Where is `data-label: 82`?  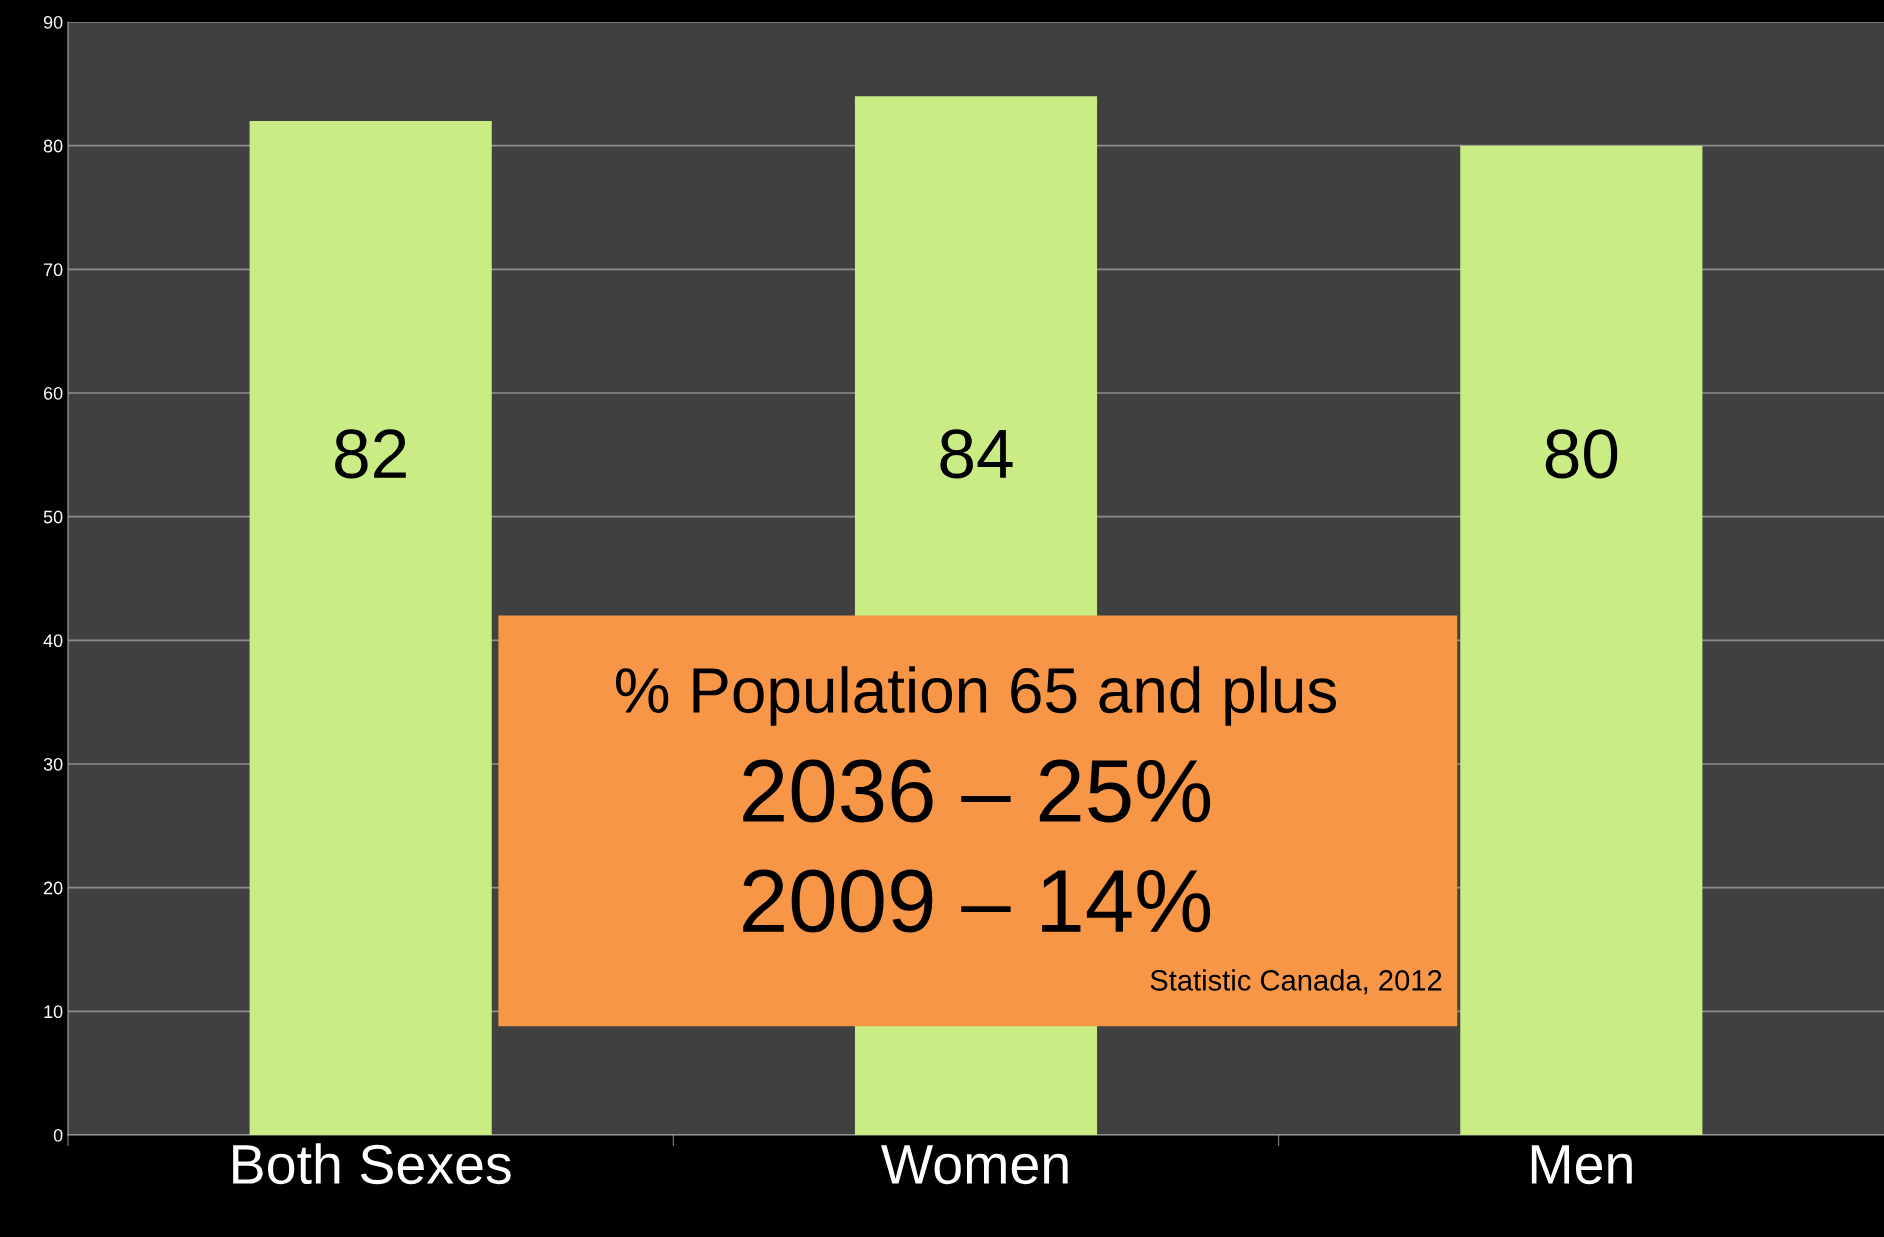
data-label: 82 is located at coordinates (370, 454).